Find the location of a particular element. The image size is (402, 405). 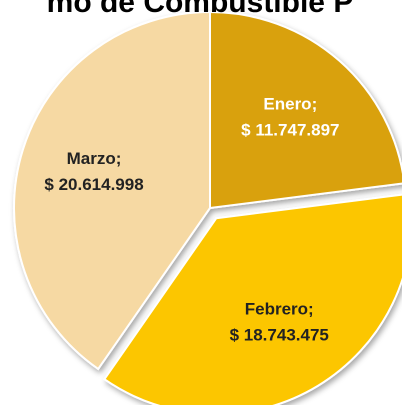

data-label-value: $ 20.614.998 is located at coordinates (93, 184).